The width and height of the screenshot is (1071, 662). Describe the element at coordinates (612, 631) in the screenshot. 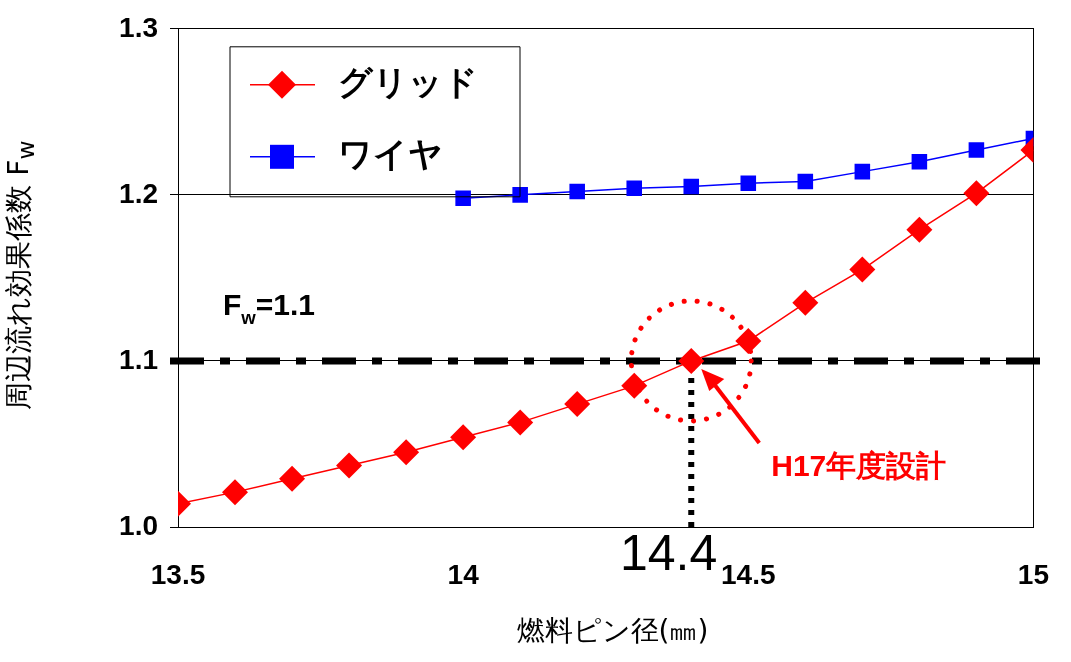

I see `x-axis-title: 燃料ピン径(㎜)` at that location.